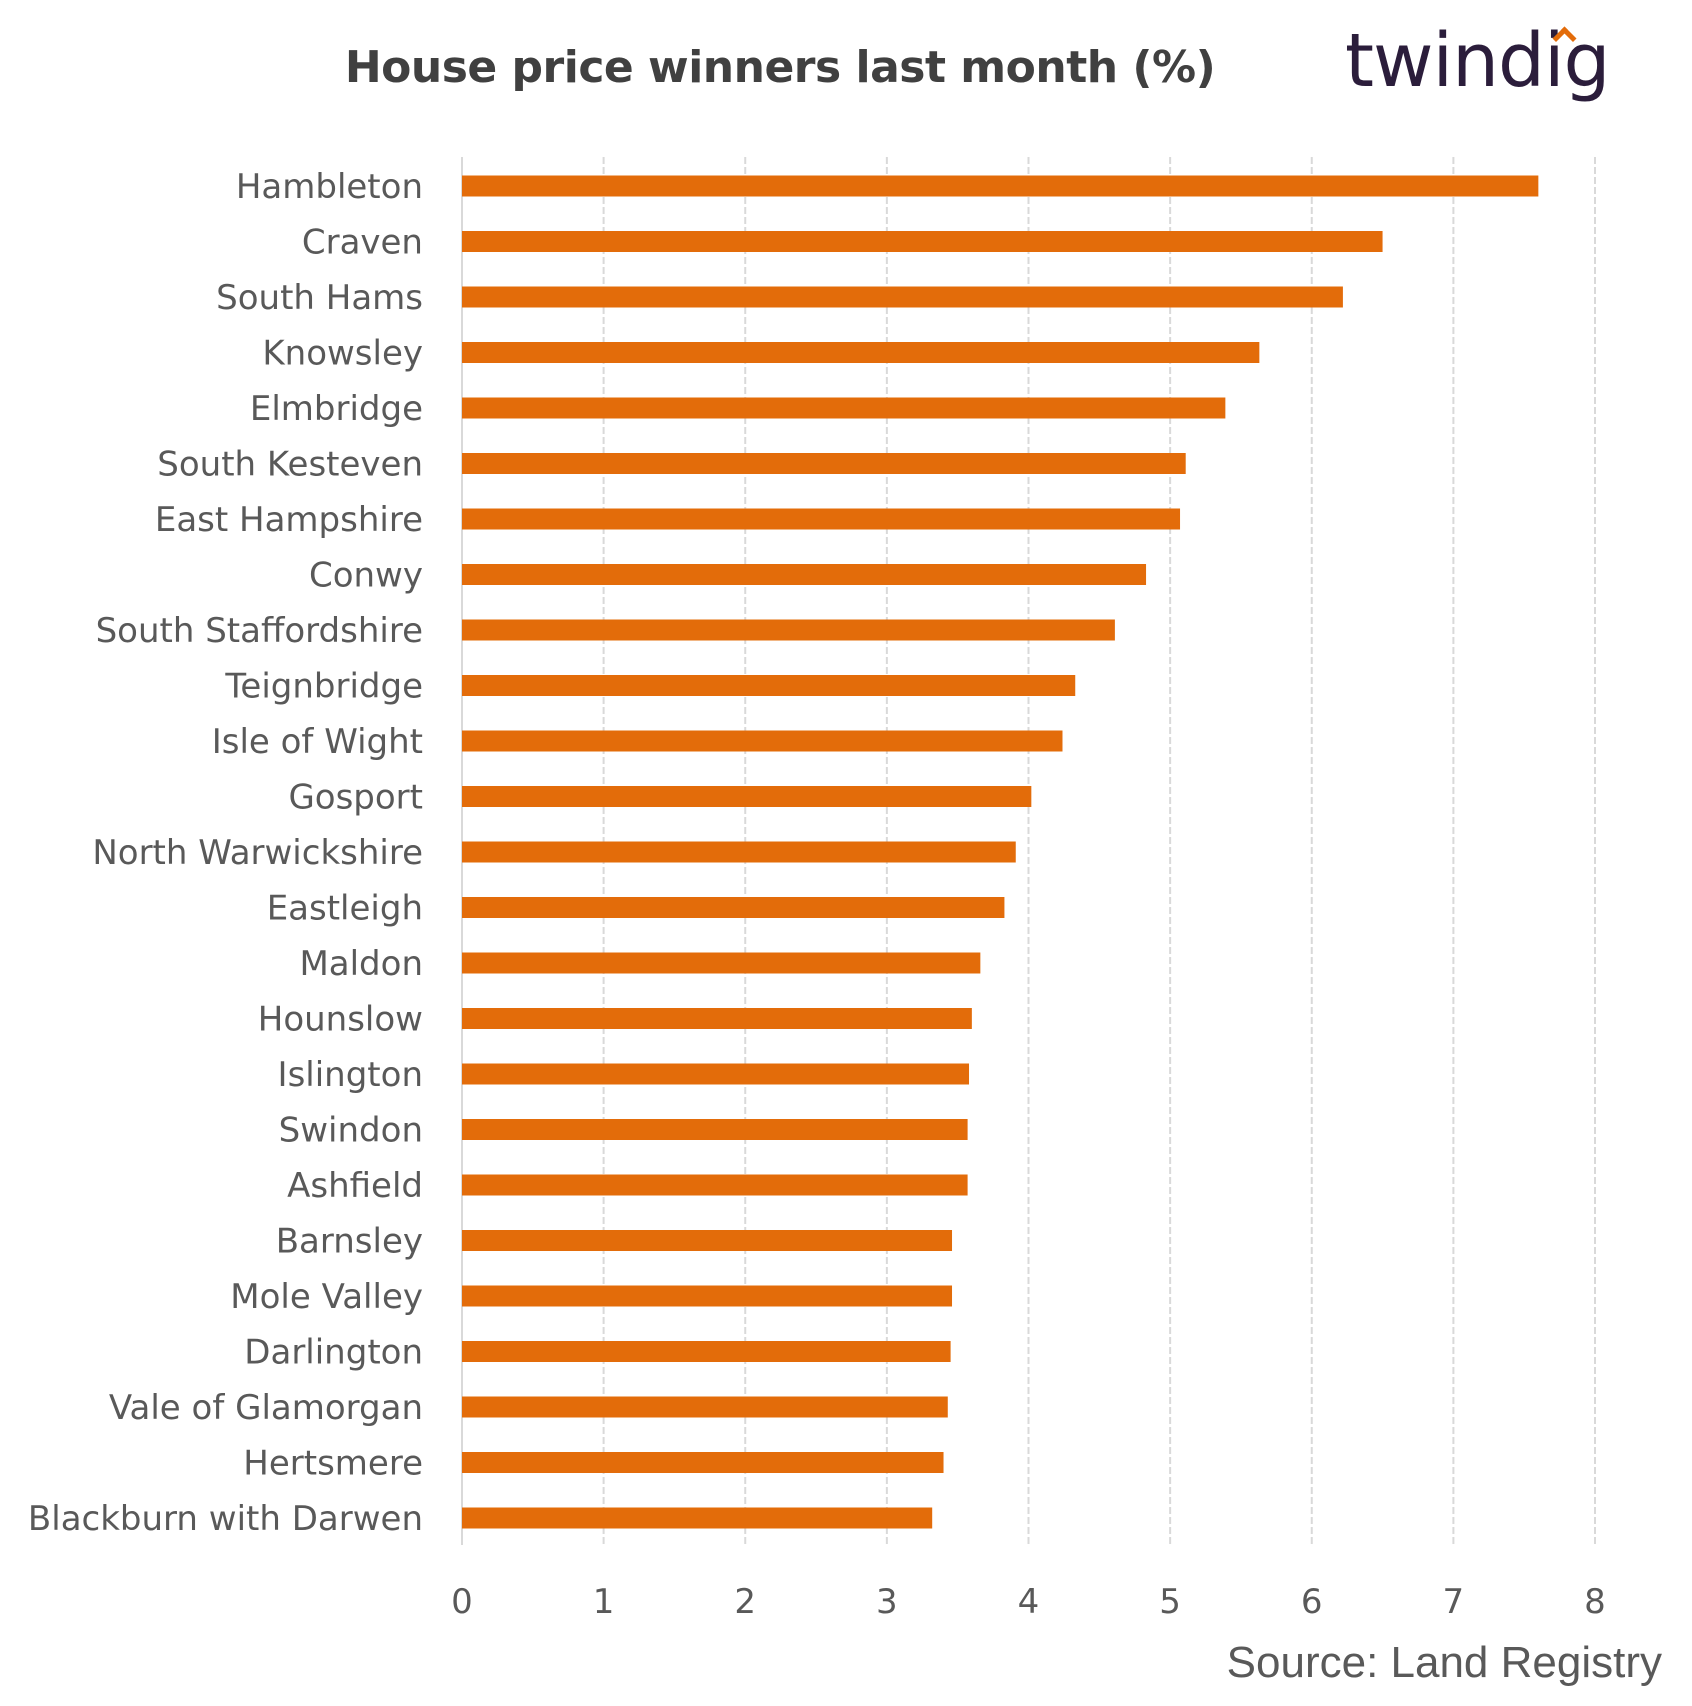 Image resolution: width=1692 pixels, height=1706 pixels. Describe the element at coordinates (361, 964) in the screenshot. I see `category-label: Maldon` at that location.